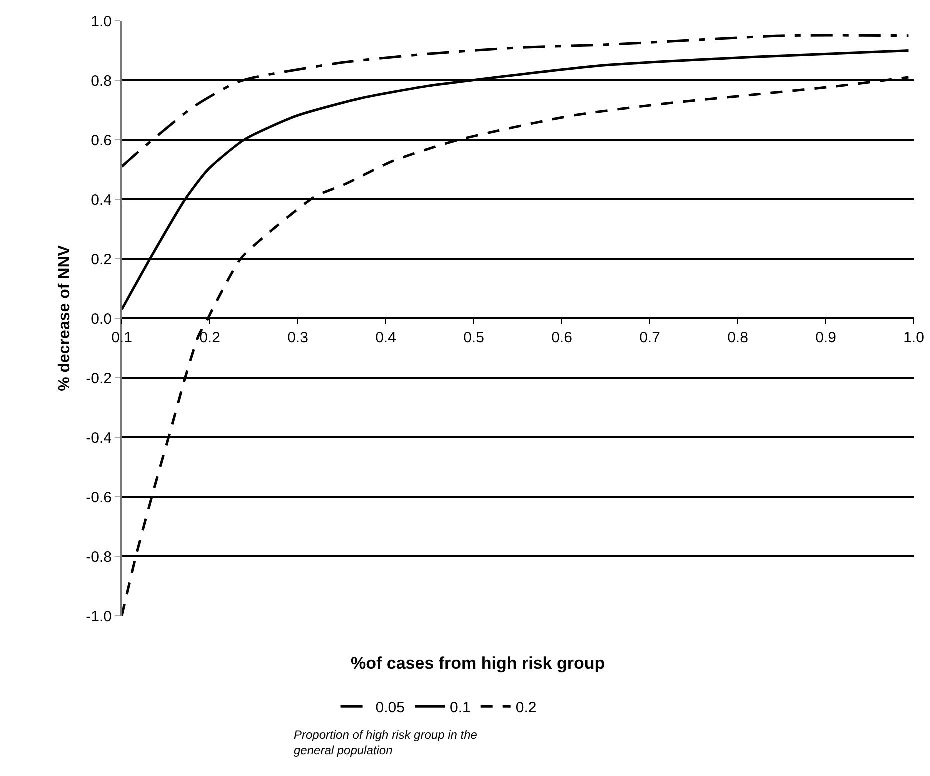  Describe the element at coordinates (99, 557) in the screenshot. I see `y-tick-label: -0.8` at that location.